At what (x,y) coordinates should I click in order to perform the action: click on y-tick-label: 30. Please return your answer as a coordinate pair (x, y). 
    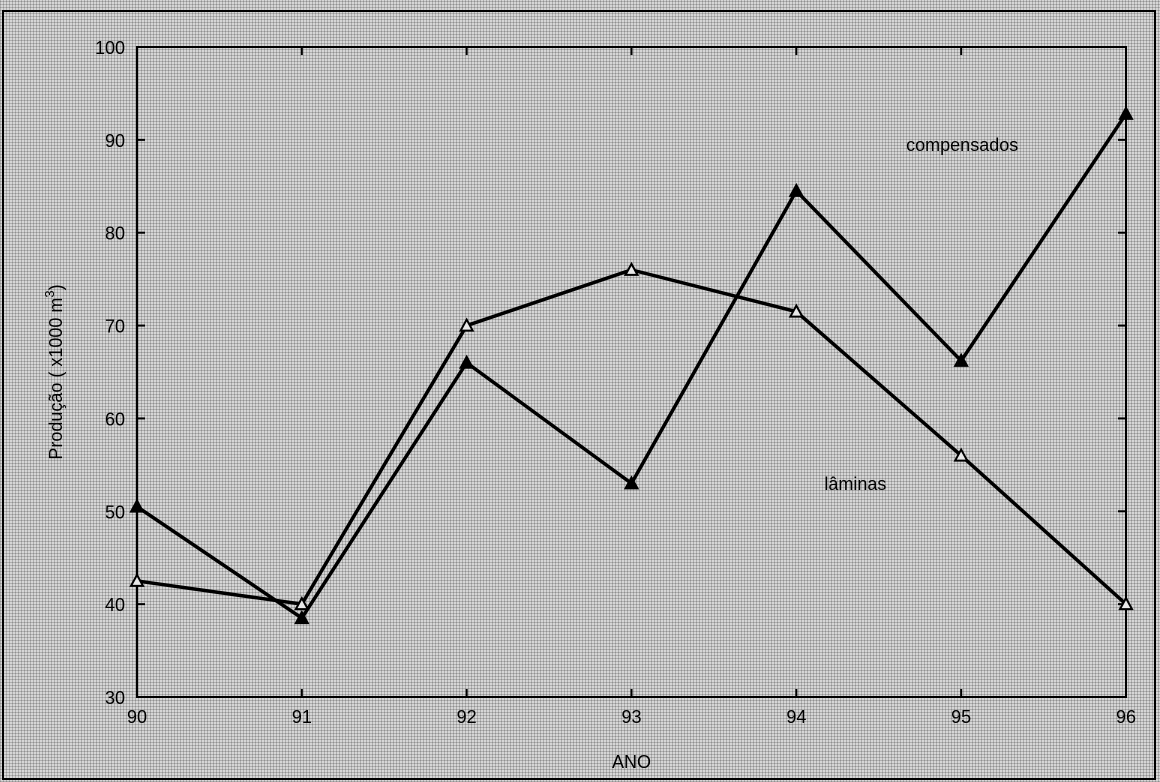
    Looking at the image, I should click on (115, 698).